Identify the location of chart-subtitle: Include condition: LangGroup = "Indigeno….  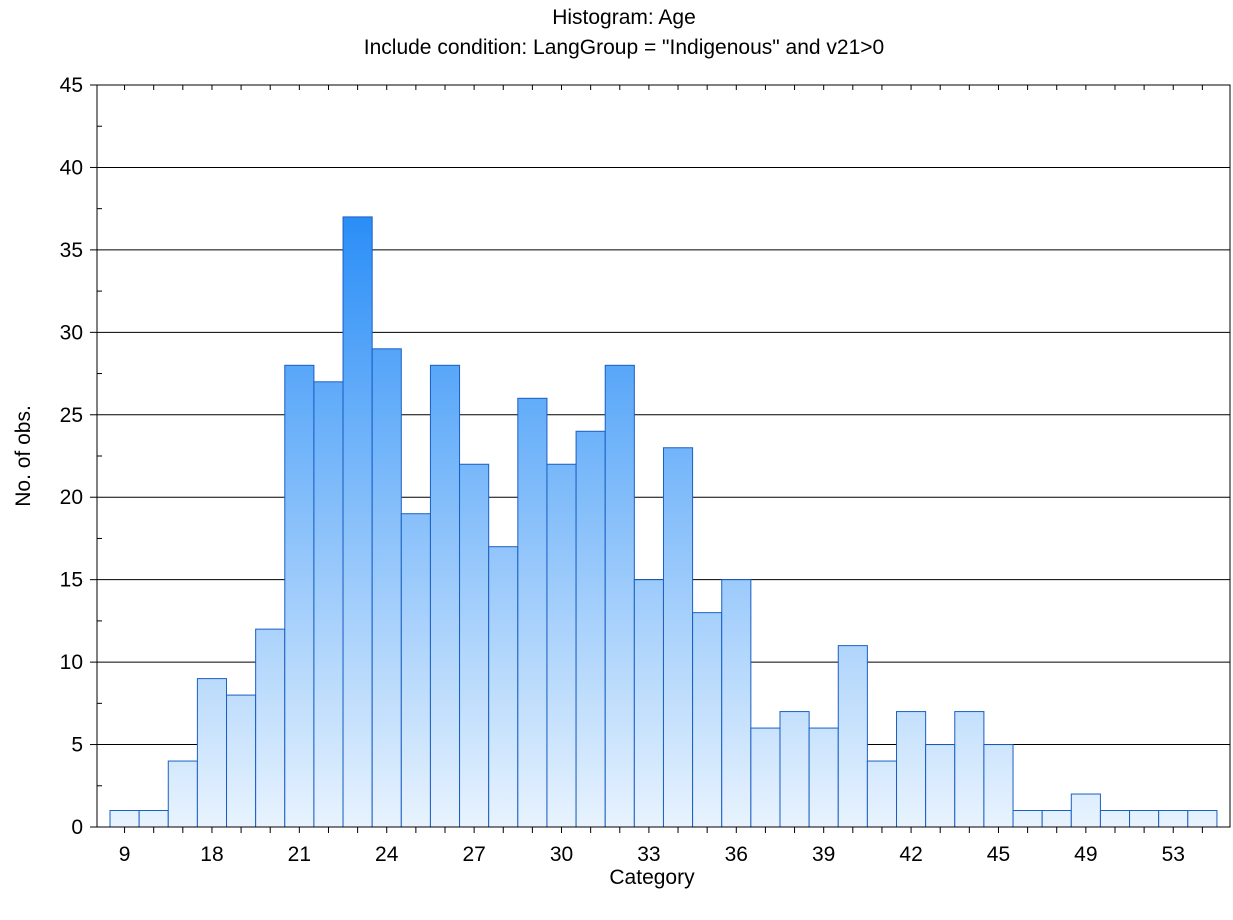
(624, 47).